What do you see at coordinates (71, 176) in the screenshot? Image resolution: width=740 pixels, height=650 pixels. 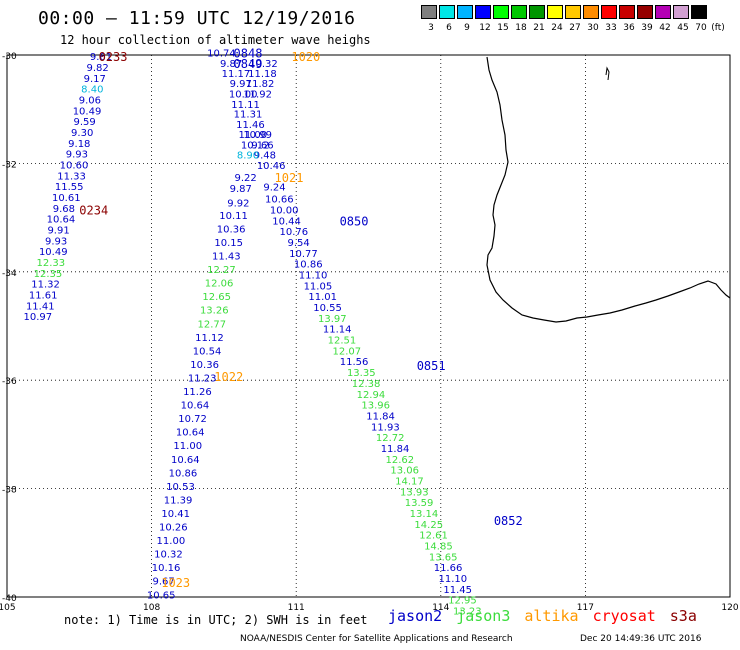 I see `wave-height-value: 11.33` at bounding box center [71, 176].